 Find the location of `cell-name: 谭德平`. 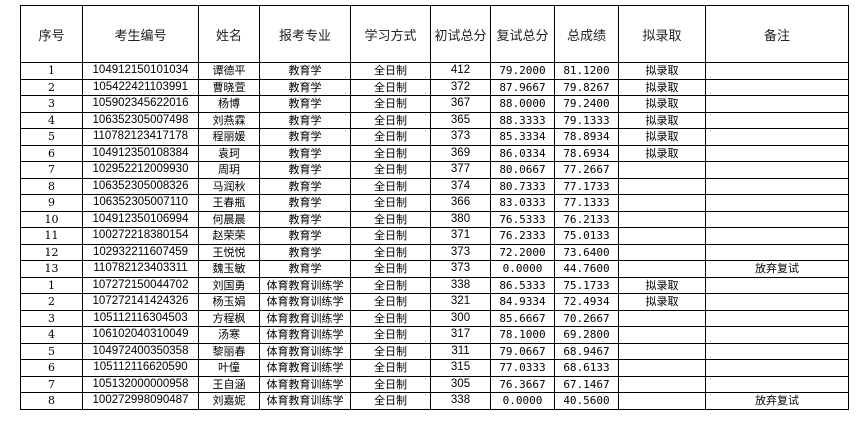

cell-name: 谭德平 is located at coordinates (229, 71).